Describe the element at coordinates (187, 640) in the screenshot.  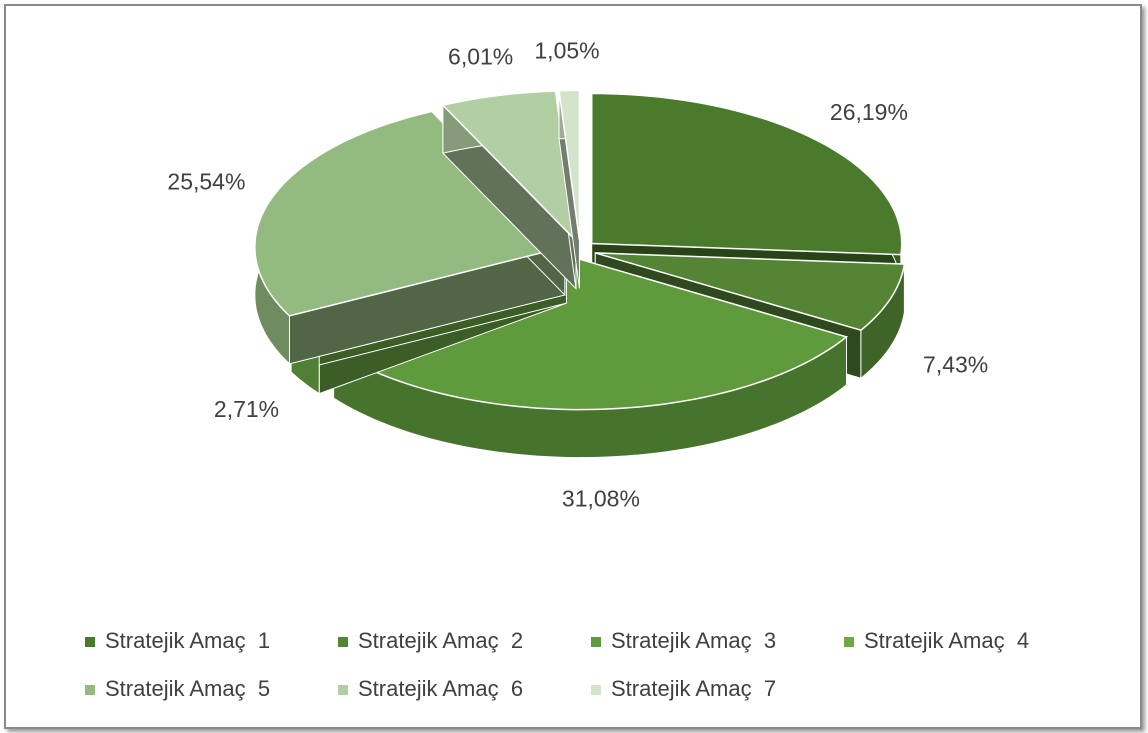
I see `legend-label: Stratejik Amaç 1` at that location.